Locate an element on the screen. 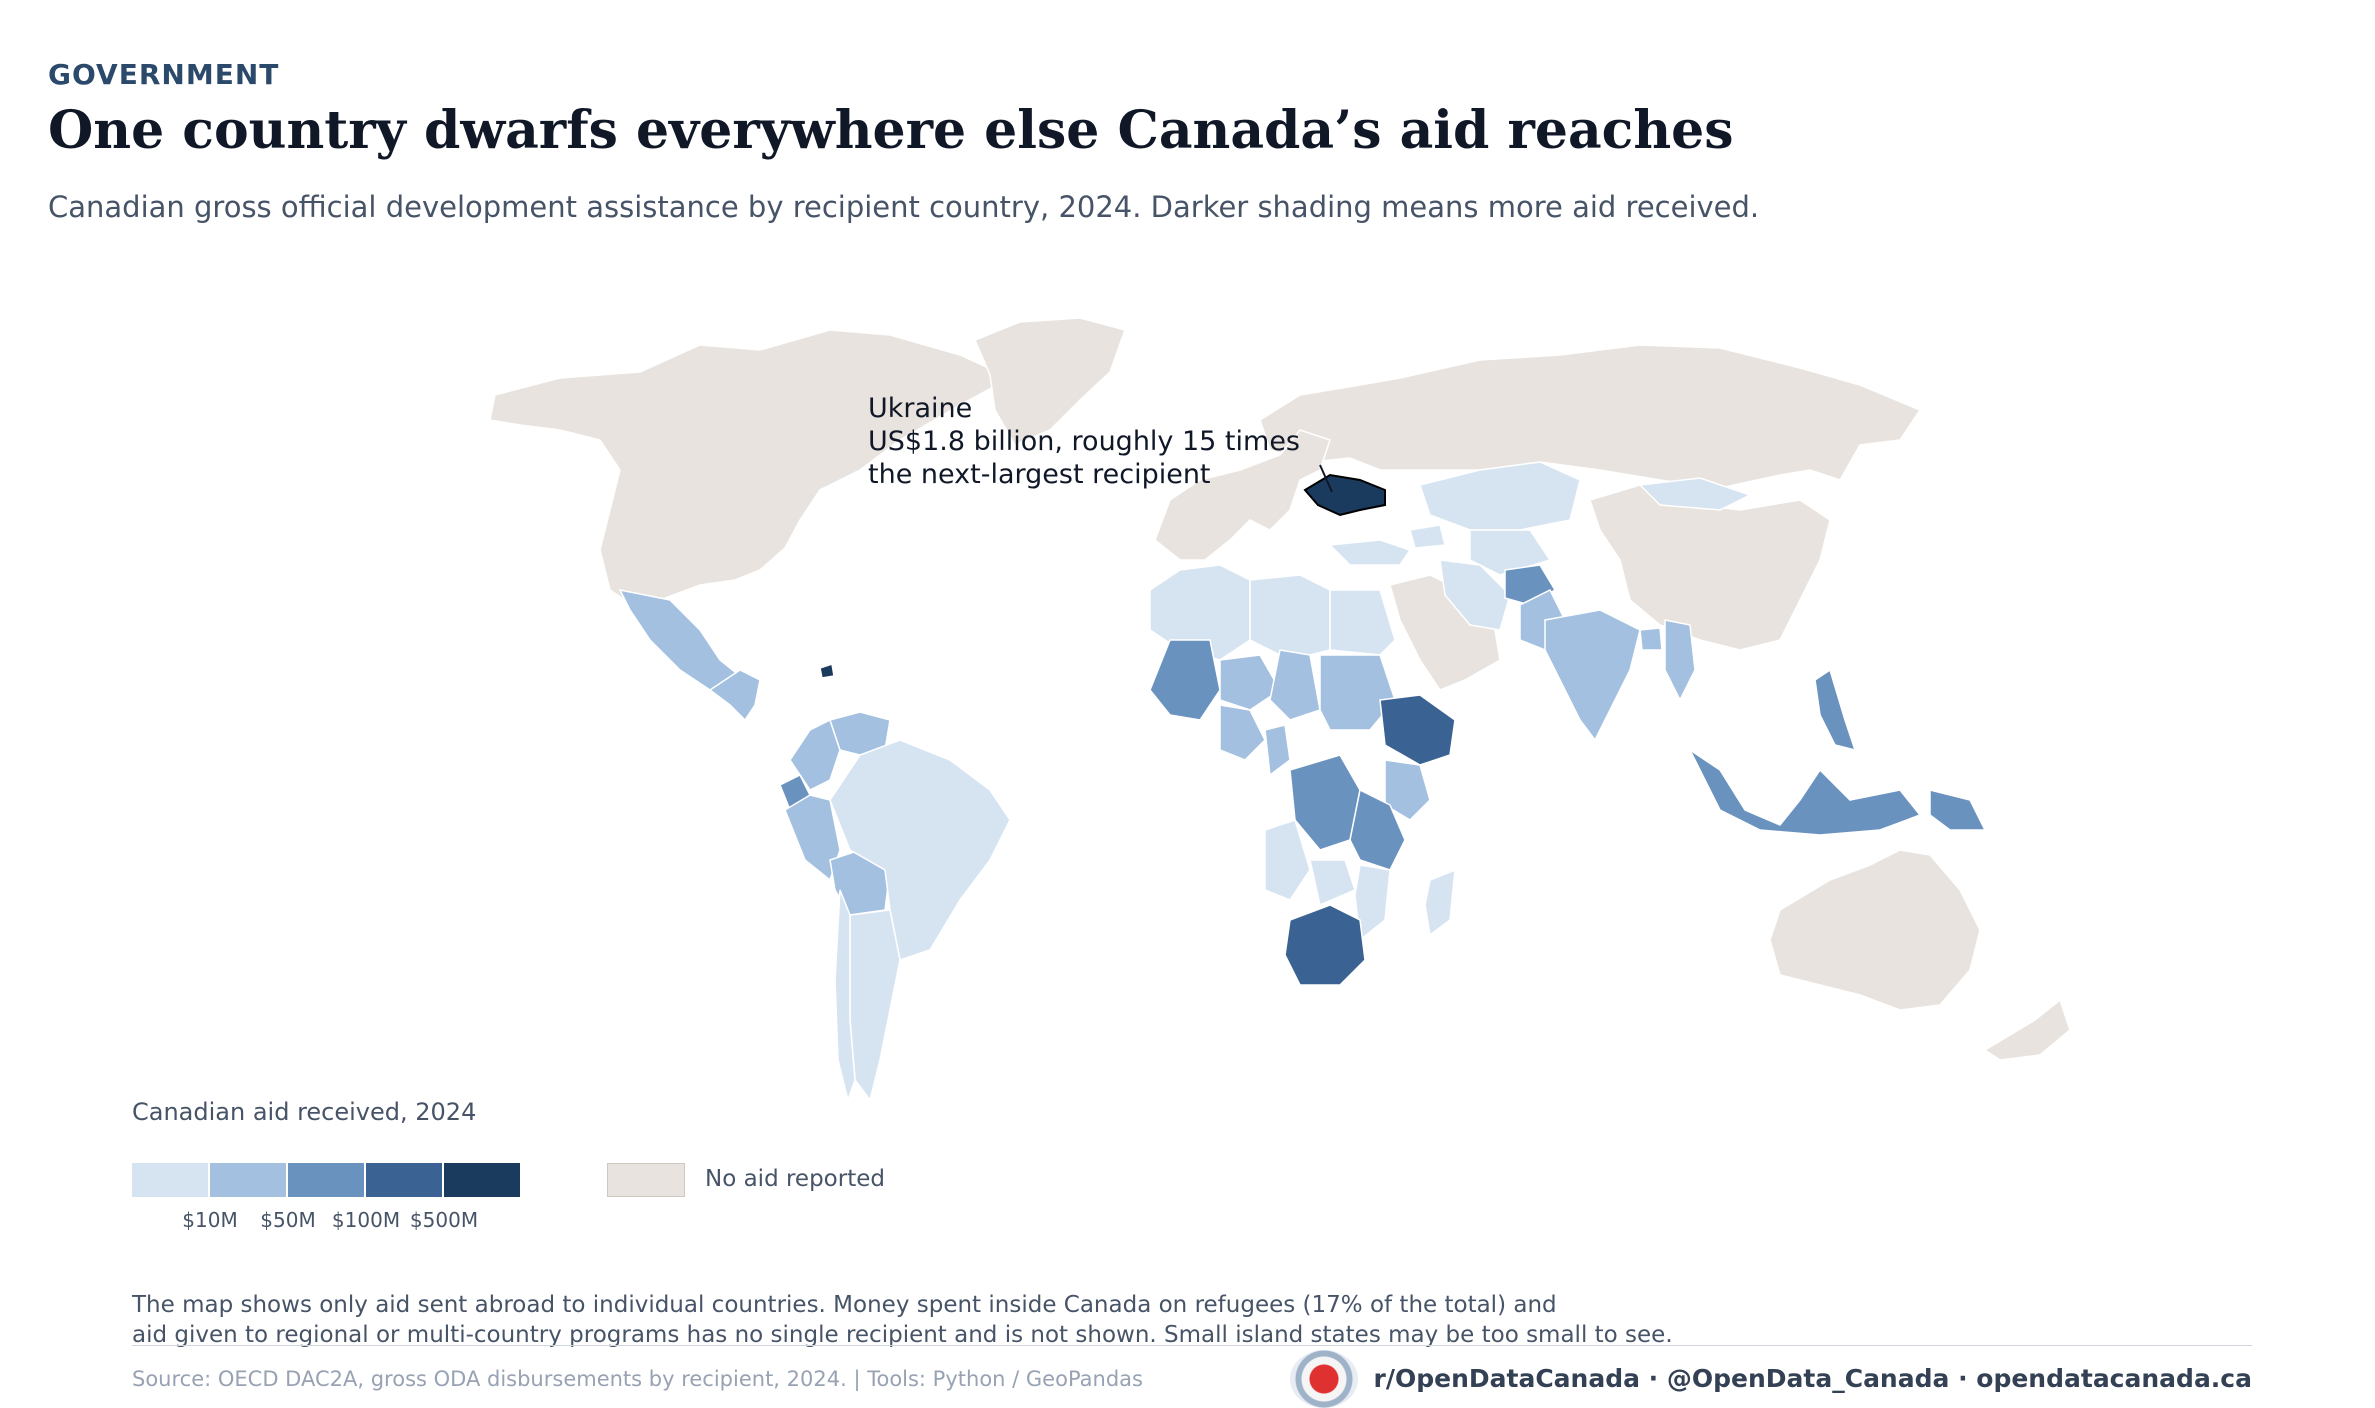  country-canada-usa is located at coordinates (750, 470).